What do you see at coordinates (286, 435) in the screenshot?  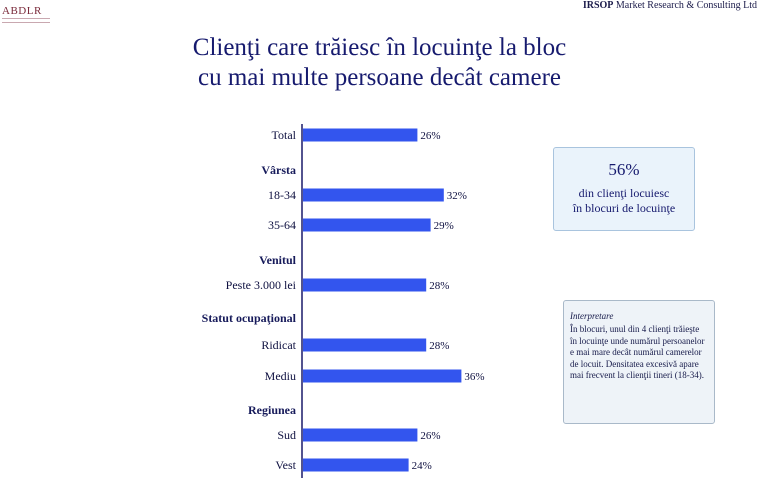 I see `category-label: Sud` at bounding box center [286, 435].